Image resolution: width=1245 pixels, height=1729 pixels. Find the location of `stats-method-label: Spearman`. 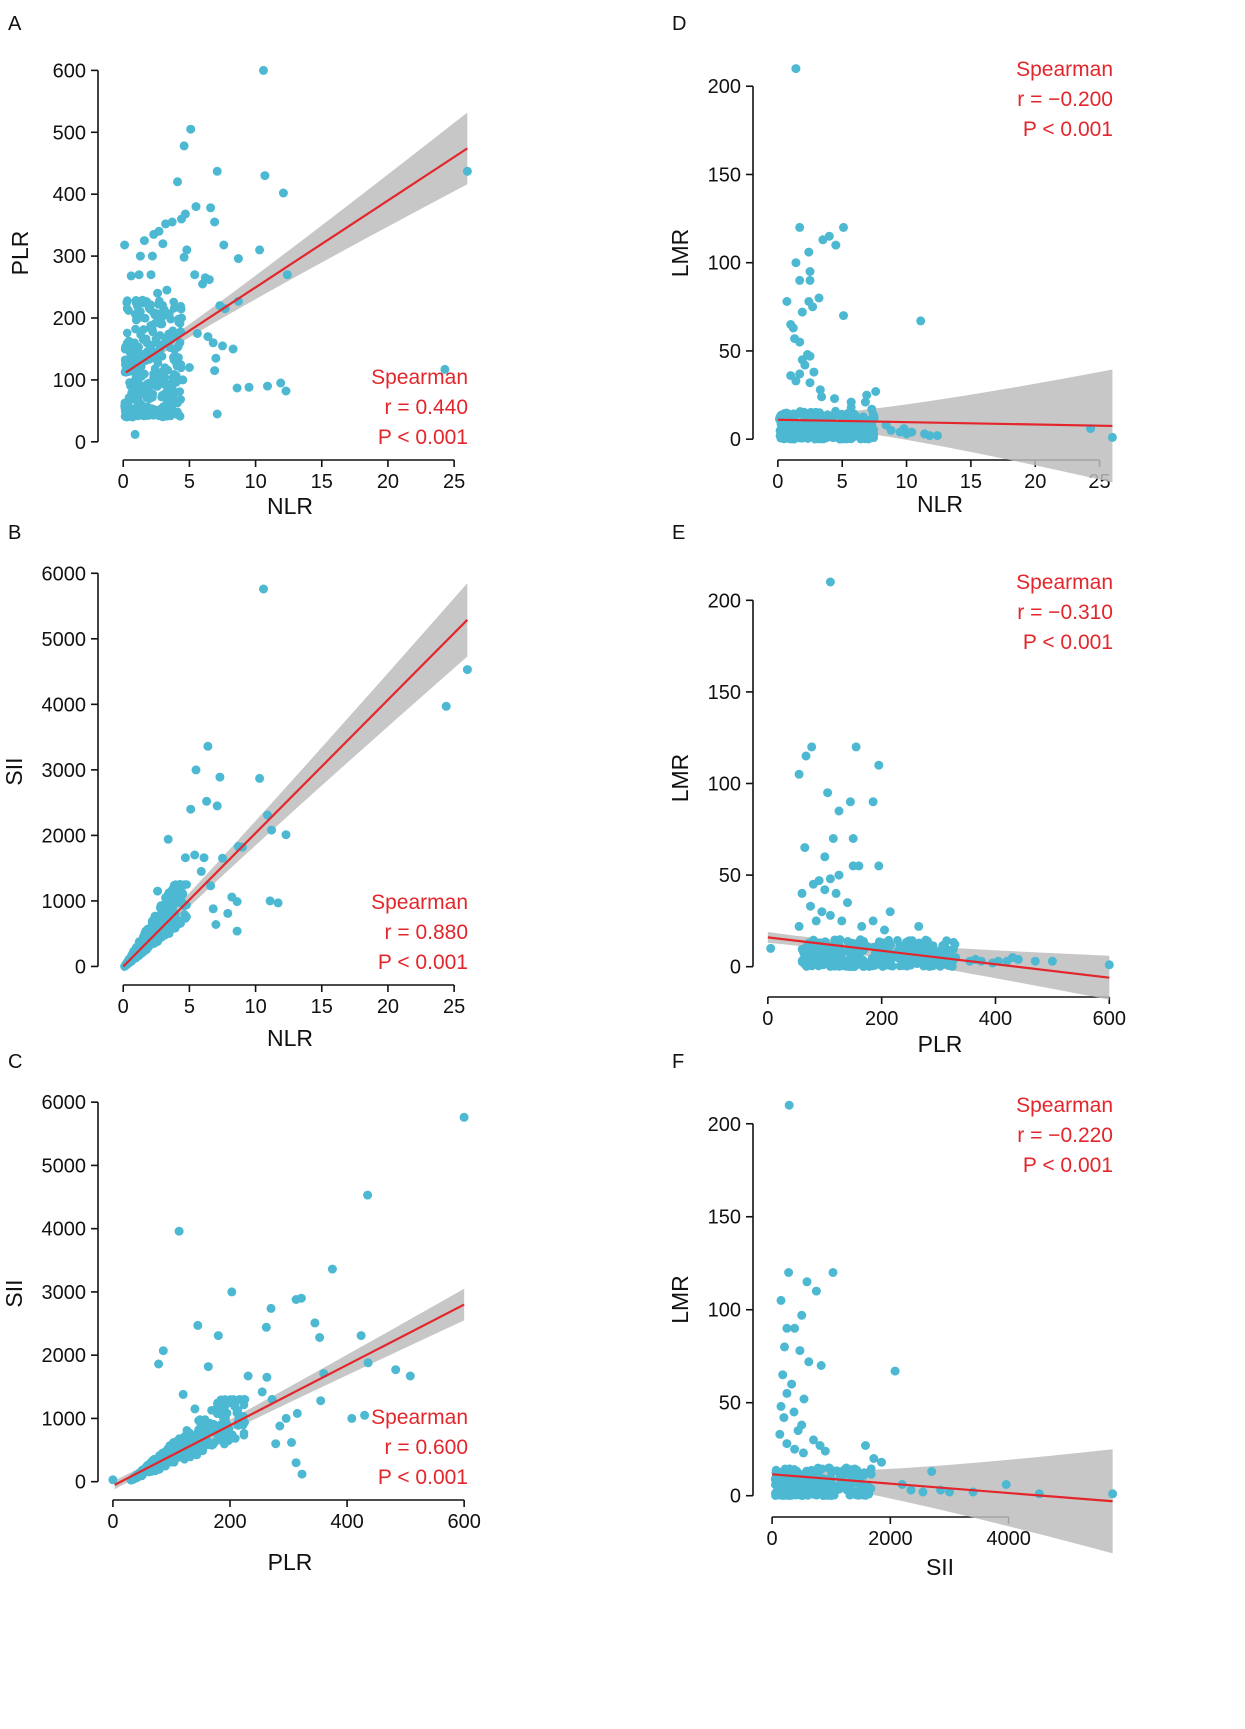

stats-method-label: Spearman is located at coordinates (1064, 1105).